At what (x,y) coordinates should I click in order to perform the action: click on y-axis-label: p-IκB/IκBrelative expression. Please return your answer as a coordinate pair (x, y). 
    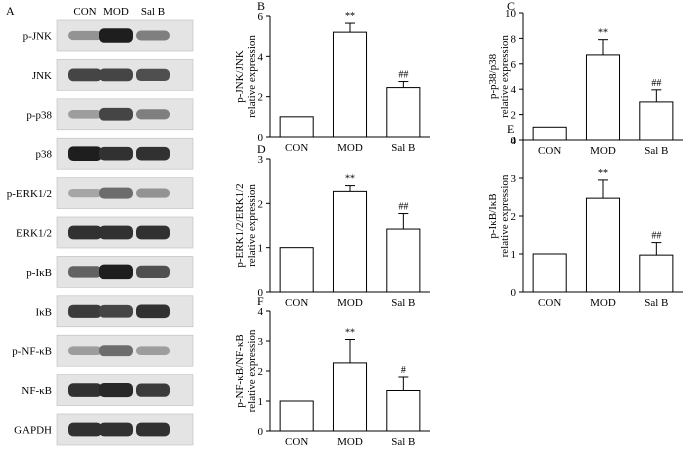
    Looking at the image, I should click on (499, 215).